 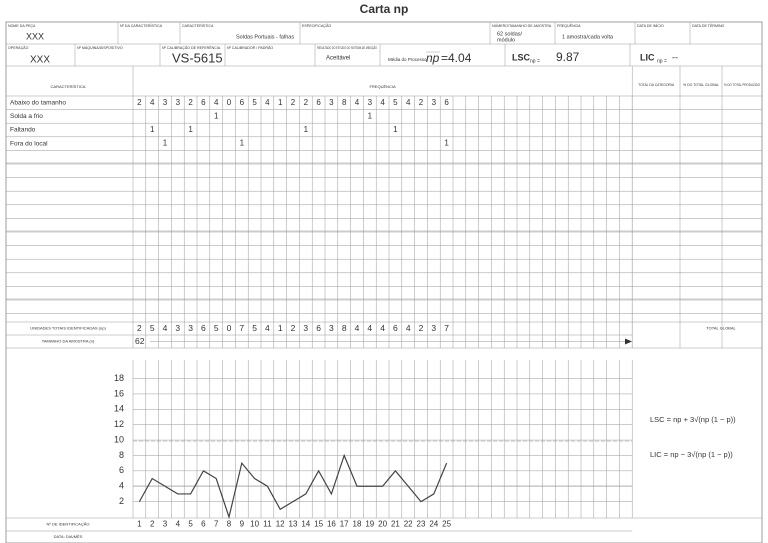 What do you see at coordinates (23, 130) in the screenshot?
I see `row-label: Faltando` at bounding box center [23, 130].